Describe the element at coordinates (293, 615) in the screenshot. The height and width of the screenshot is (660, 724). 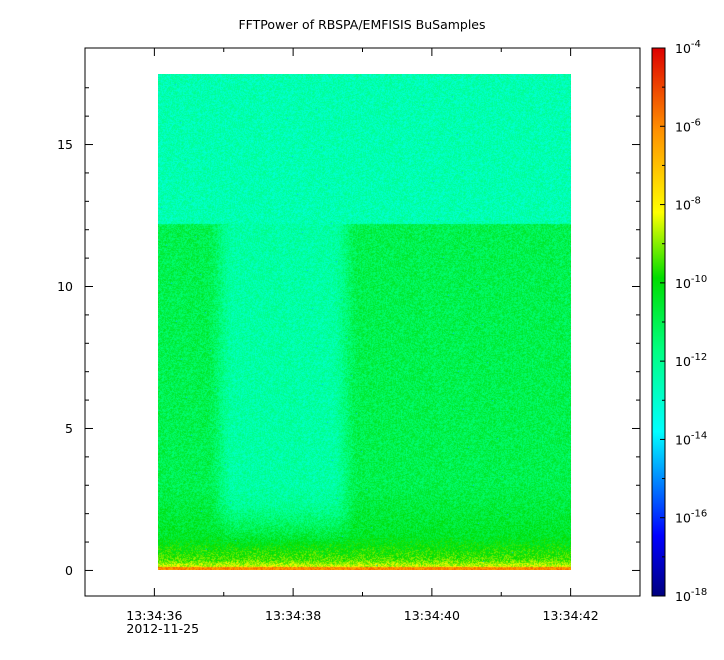
I see `x-tick-label: 13:34:38` at that location.